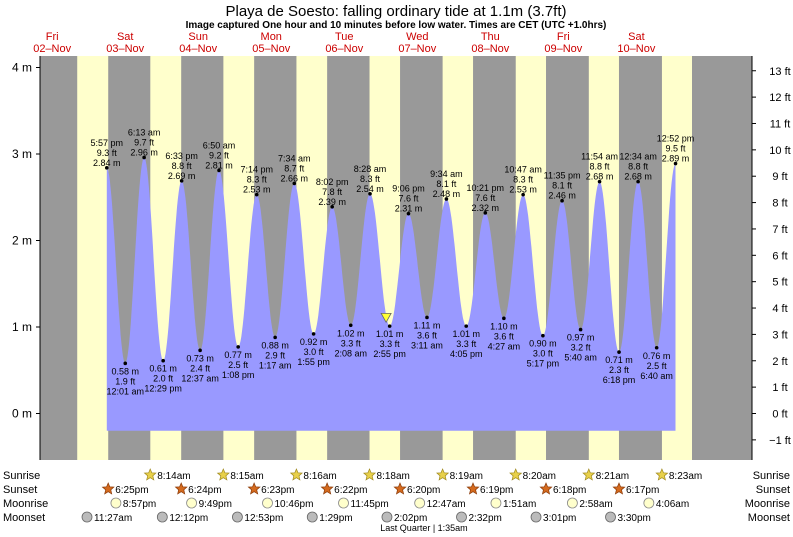  Describe the element at coordinates (275, 365) in the screenshot. I see `tide-time-label: 1:17 am` at that location.